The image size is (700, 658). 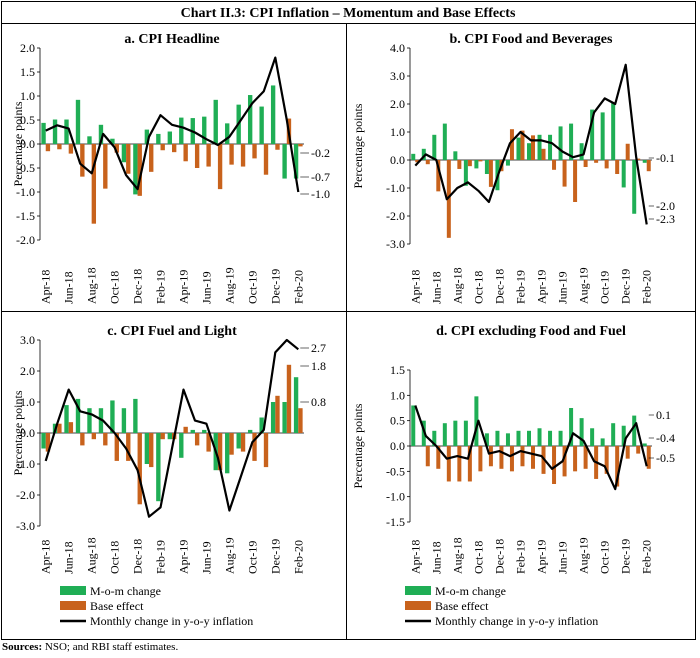 What do you see at coordinates (27, 72) in the screenshot?
I see `y-tick-label: 1.5` at bounding box center [27, 72].